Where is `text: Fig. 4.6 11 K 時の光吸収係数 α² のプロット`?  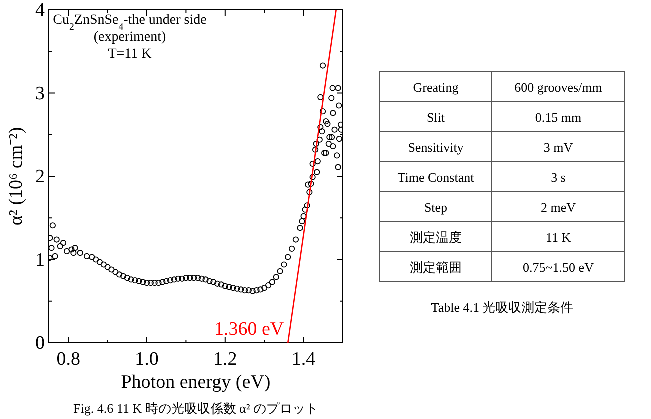 text: Fig. 4.6 11 K 時の光吸収係数 α² のプロット is located at coordinates (196, 408).